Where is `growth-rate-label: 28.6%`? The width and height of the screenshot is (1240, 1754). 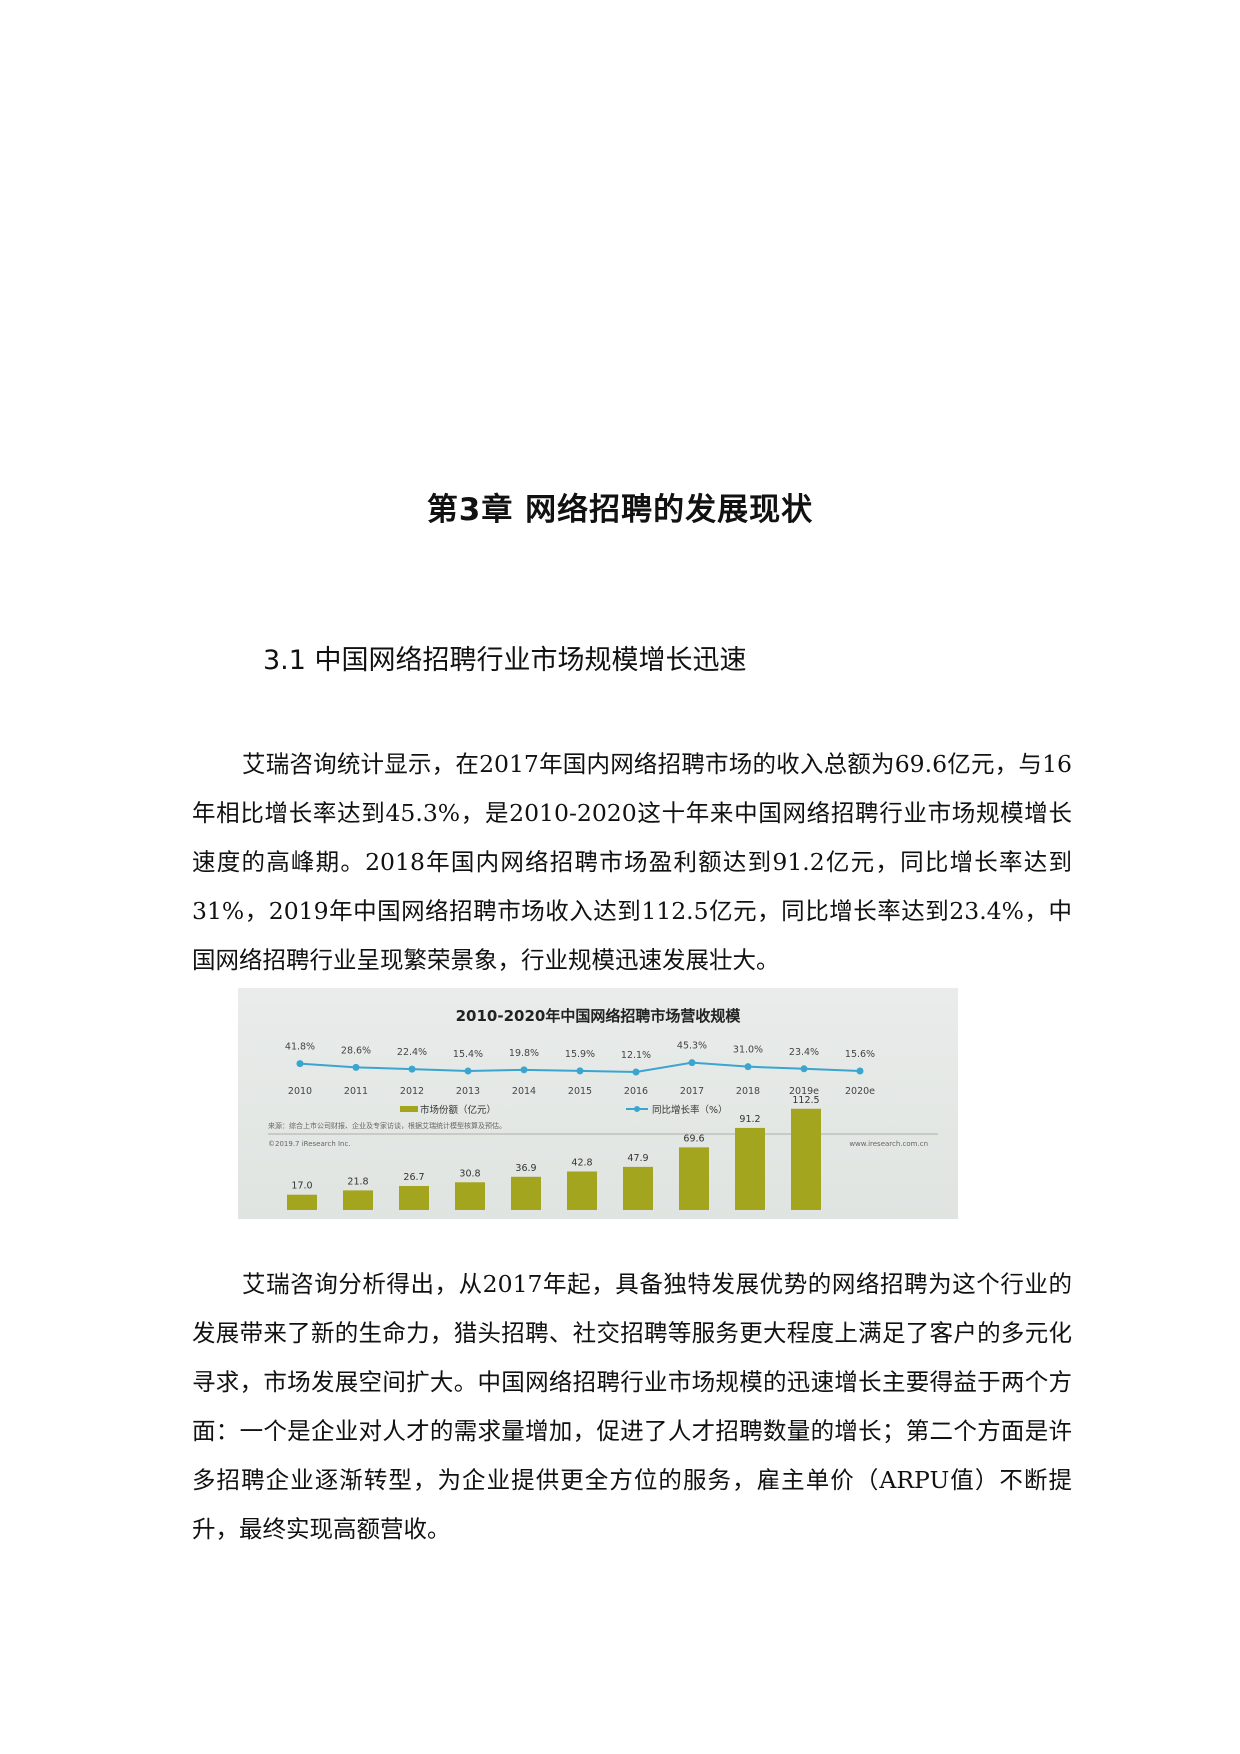 growth-rate-label: 28.6% is located at coordinates (356, 1050).